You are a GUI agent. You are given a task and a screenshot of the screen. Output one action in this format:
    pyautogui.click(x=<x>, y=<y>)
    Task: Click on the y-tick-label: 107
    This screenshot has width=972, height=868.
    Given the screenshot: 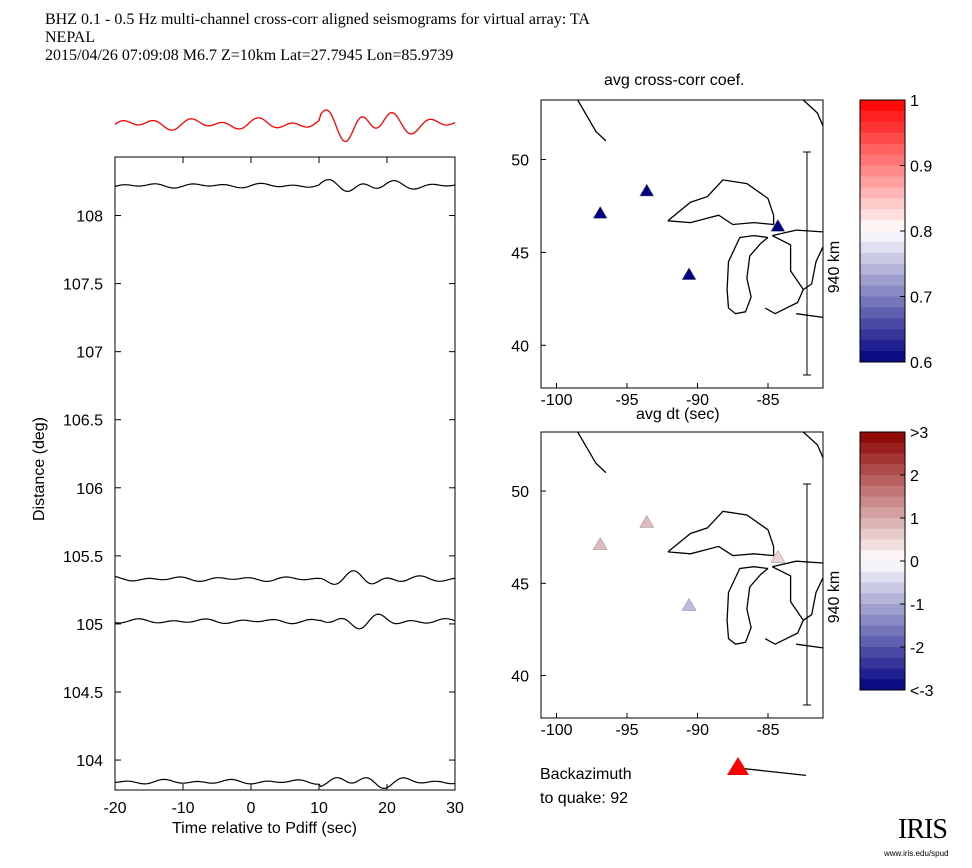 What is the action you would take?
    pyautogui.click(x=89, y=353)
    